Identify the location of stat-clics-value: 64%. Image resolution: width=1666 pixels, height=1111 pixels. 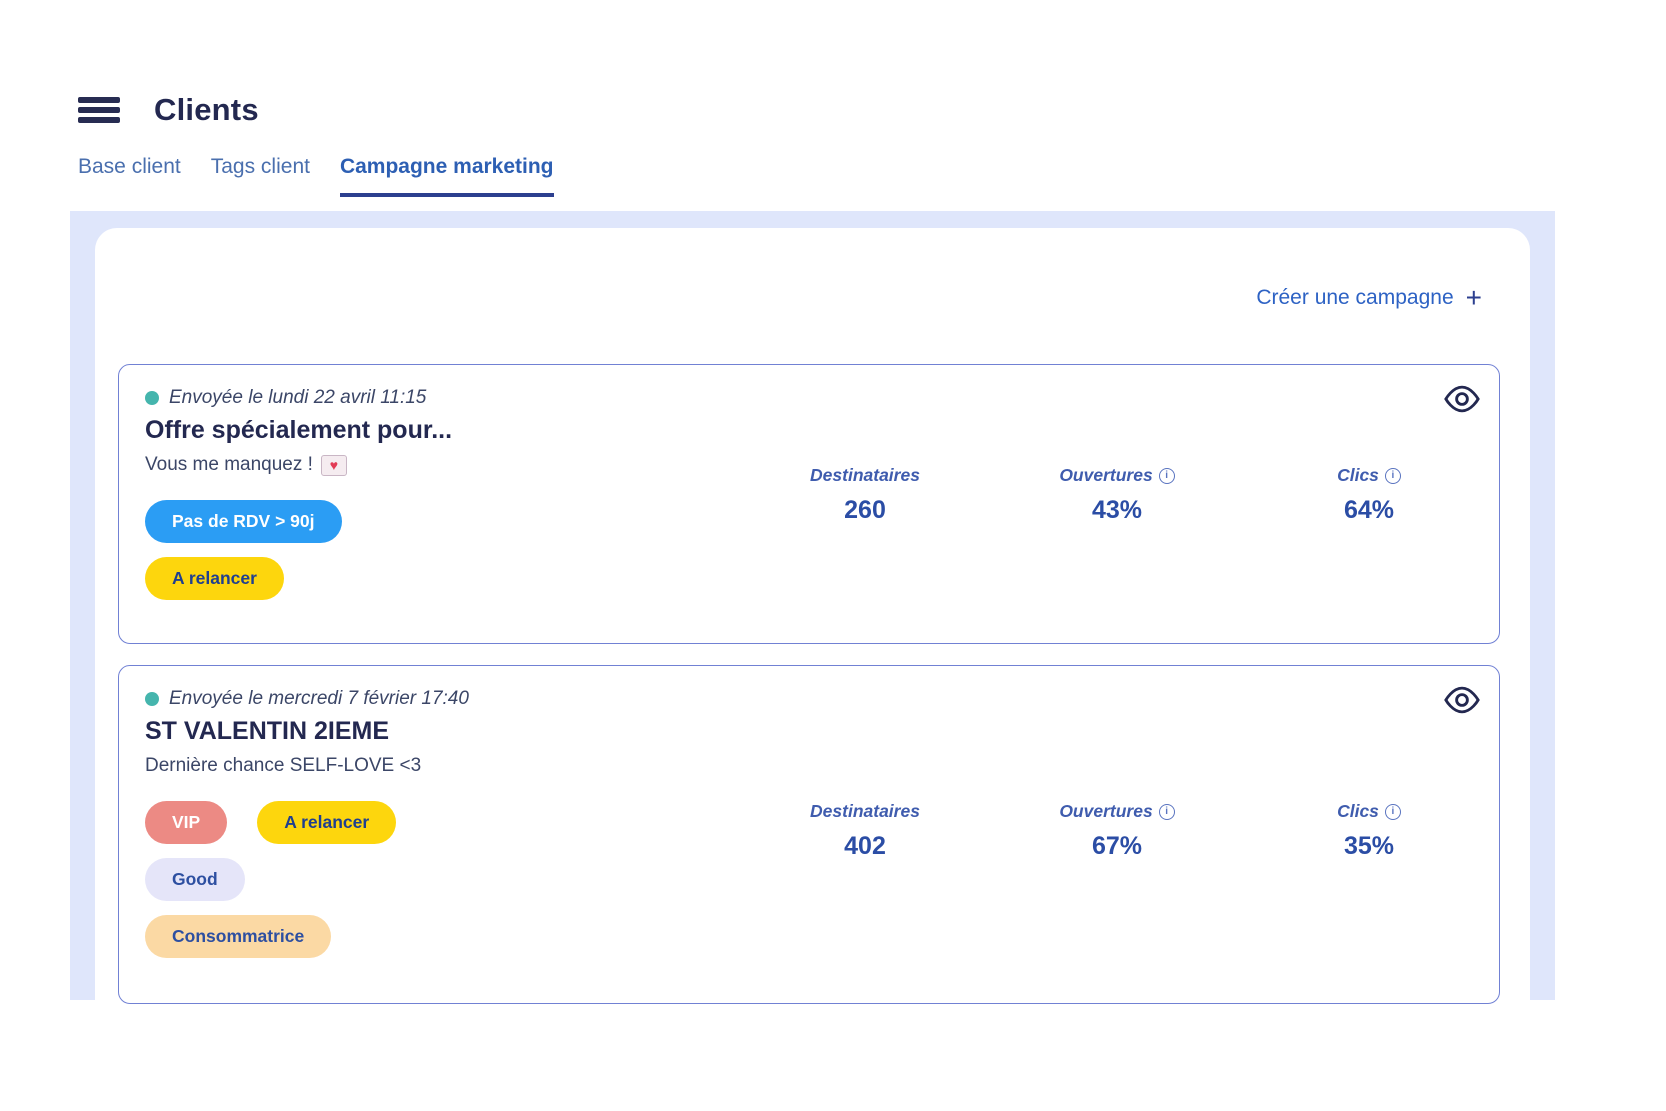
(1369, 510).